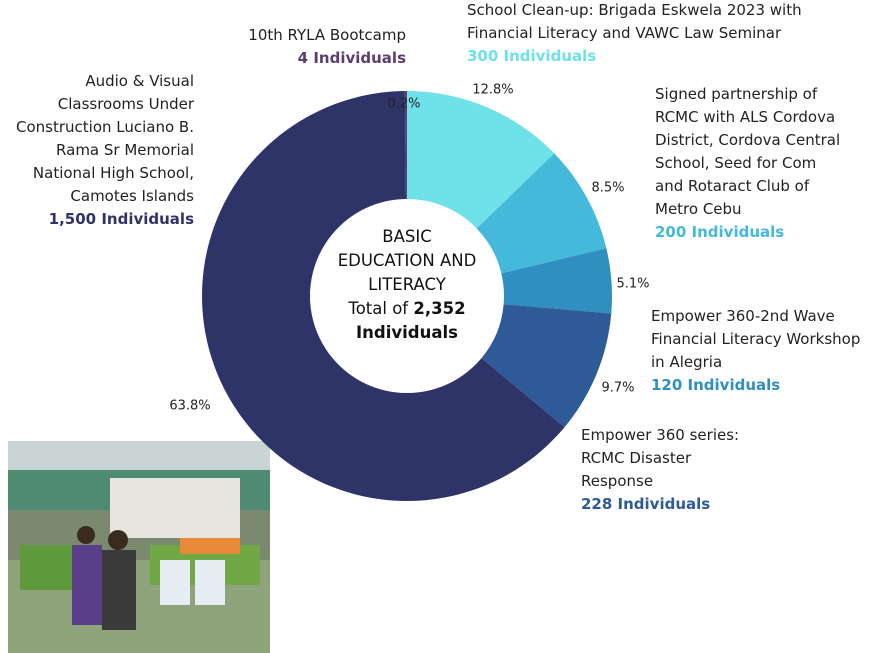 The image size is (876, 653). I want to click on category-name: 10th RYLA Bootcamp, so click(327, 35).